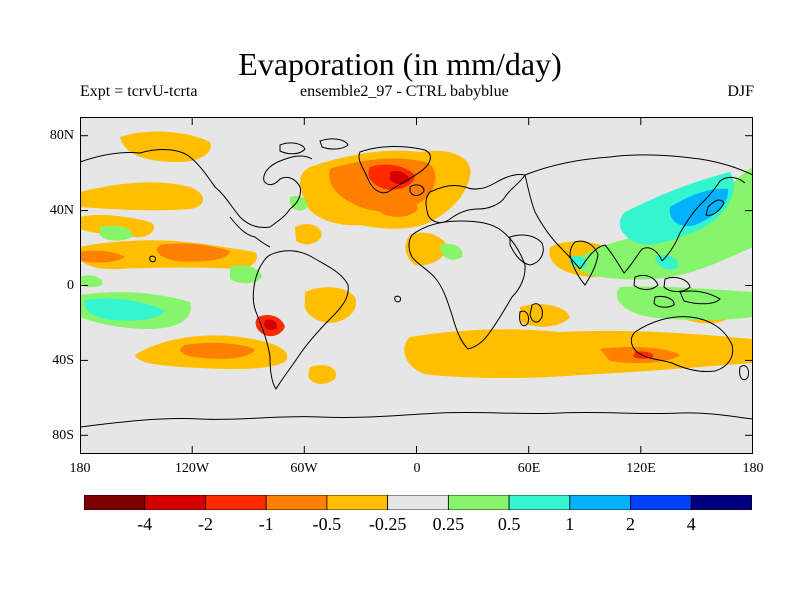 This screenshot has width=800, height=600. Describe the element at coordinates (192, 468) in the screenshot. I see `lon-tick-label: 120W` at that location.